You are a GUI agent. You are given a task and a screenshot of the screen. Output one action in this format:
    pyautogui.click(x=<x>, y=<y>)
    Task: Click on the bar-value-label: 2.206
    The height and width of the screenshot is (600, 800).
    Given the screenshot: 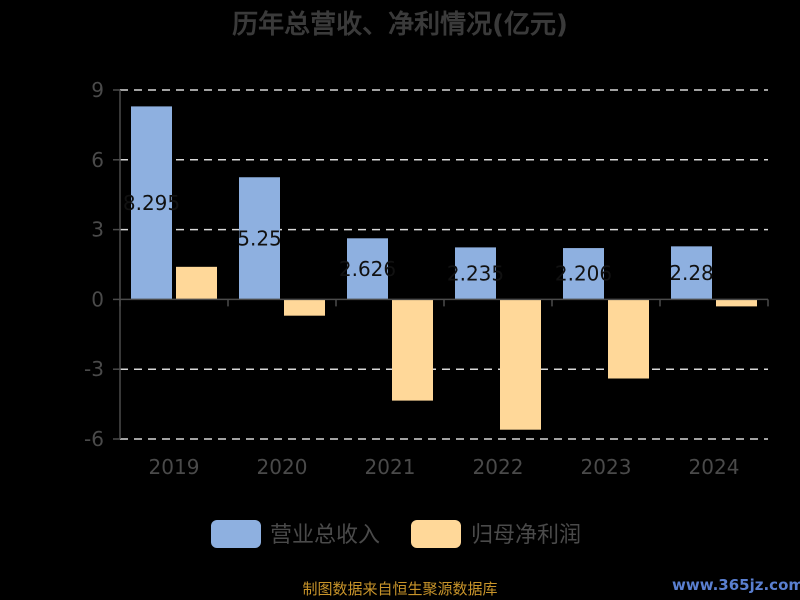 What is the action you would take?
    pyautogui.click(x=583, y=274)
    